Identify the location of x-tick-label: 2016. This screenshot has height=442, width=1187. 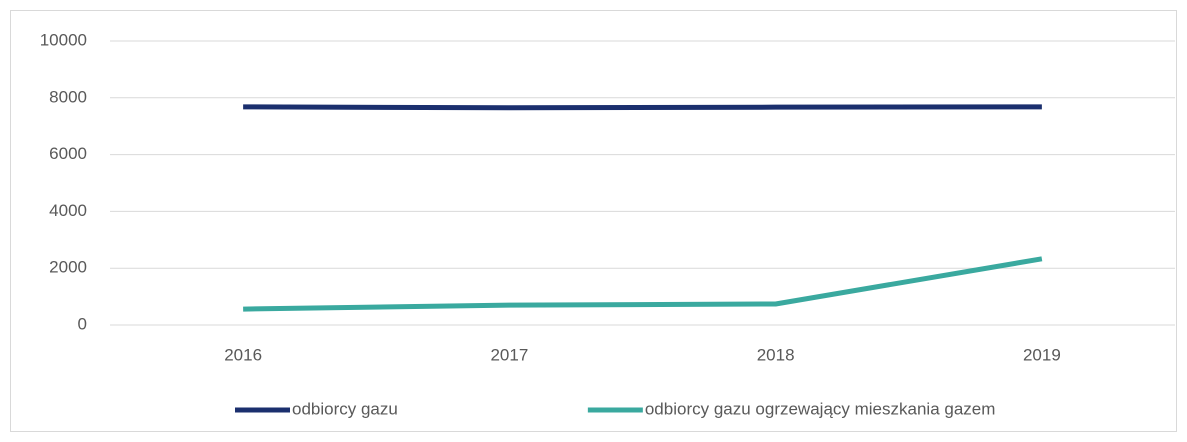
(243, 354).